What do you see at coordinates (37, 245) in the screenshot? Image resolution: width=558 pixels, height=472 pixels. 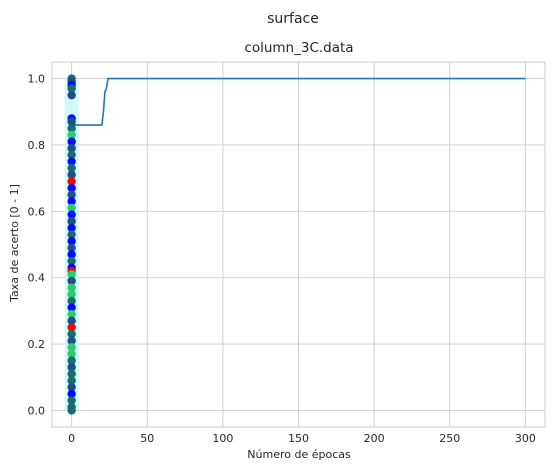 I see `y-tick-labels: 0.0 0.2 0.4 0.6 0.8 1.0` at bounding box center [37, 245].